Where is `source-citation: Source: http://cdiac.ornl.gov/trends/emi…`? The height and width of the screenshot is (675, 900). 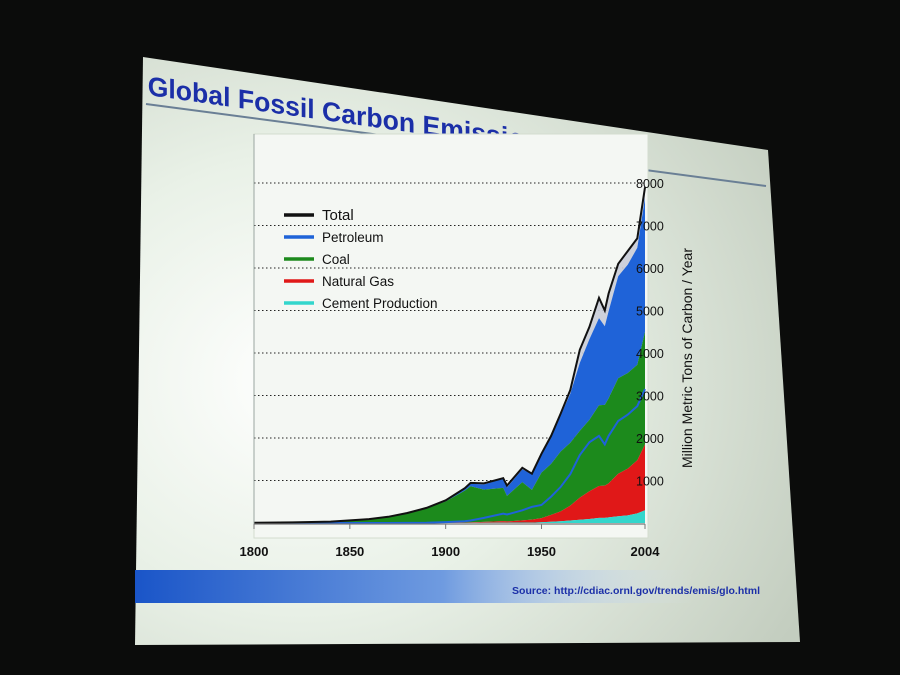
source-citation: Source: http://cdiac.ornl.gov/trends/emi… is located at coordinates (636, 591).